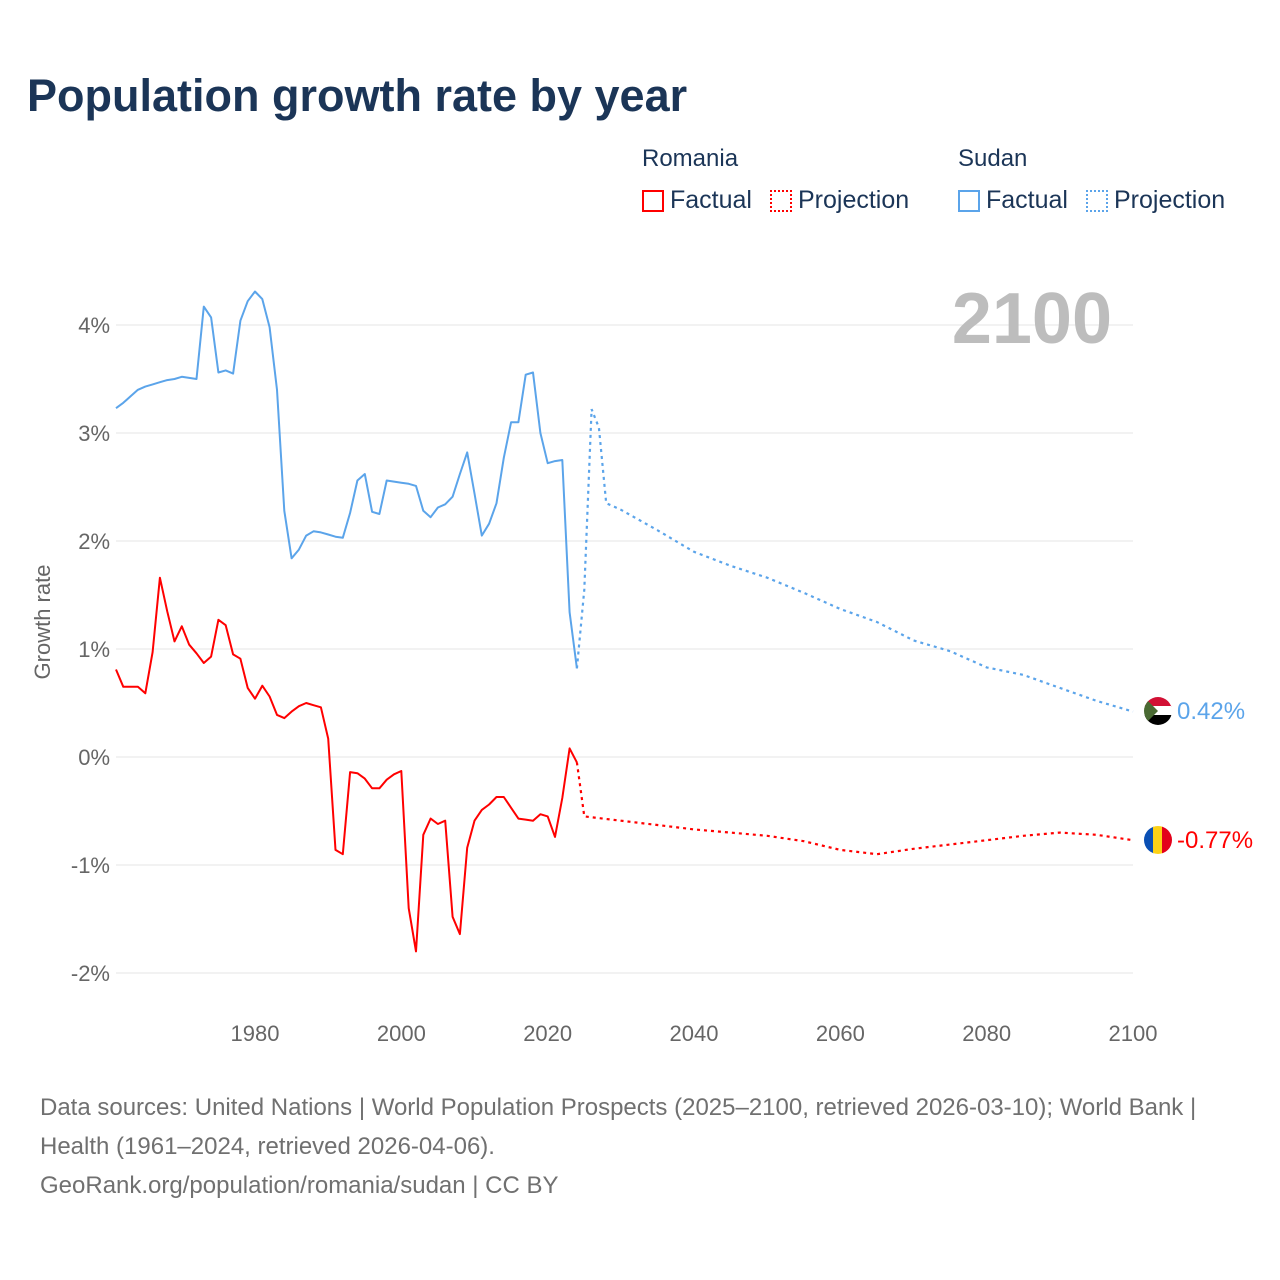  I want to click on year-label: 2100, so click(1031, 319).